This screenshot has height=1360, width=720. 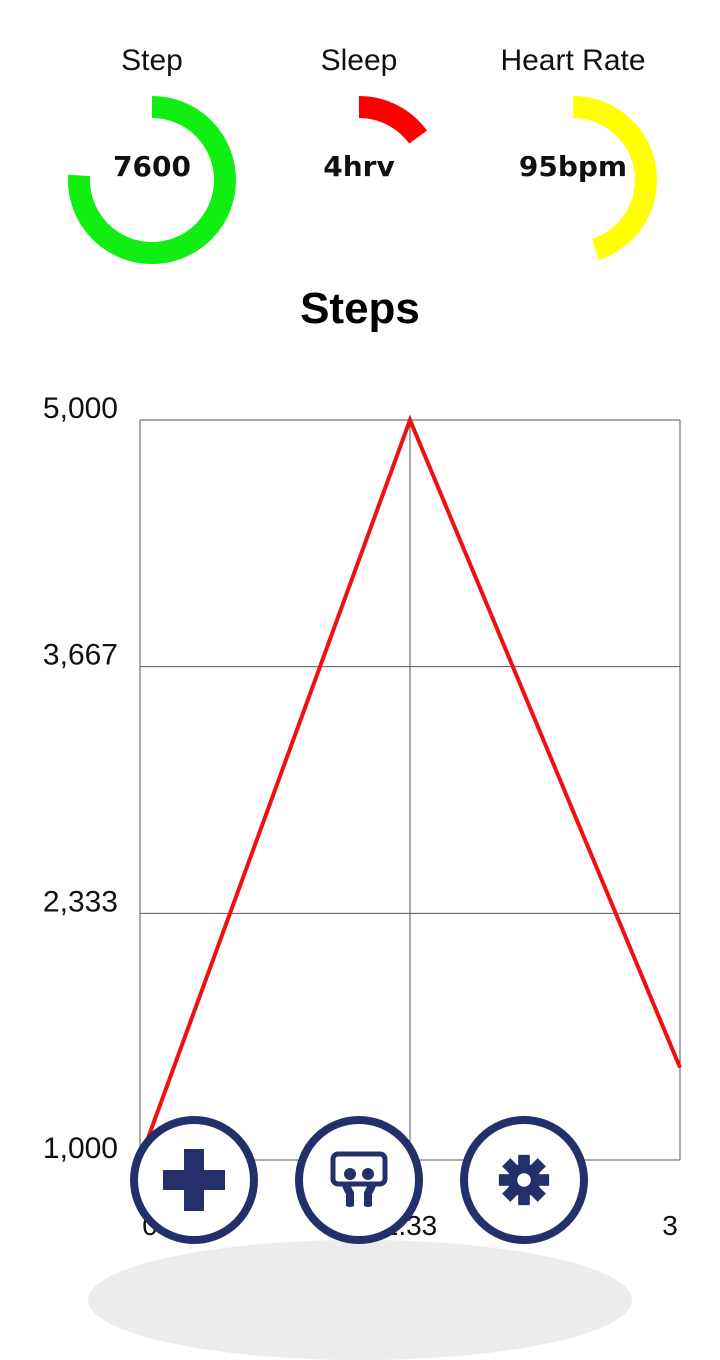 I want to click on step-value: 7600, so click(x=152, y=166).